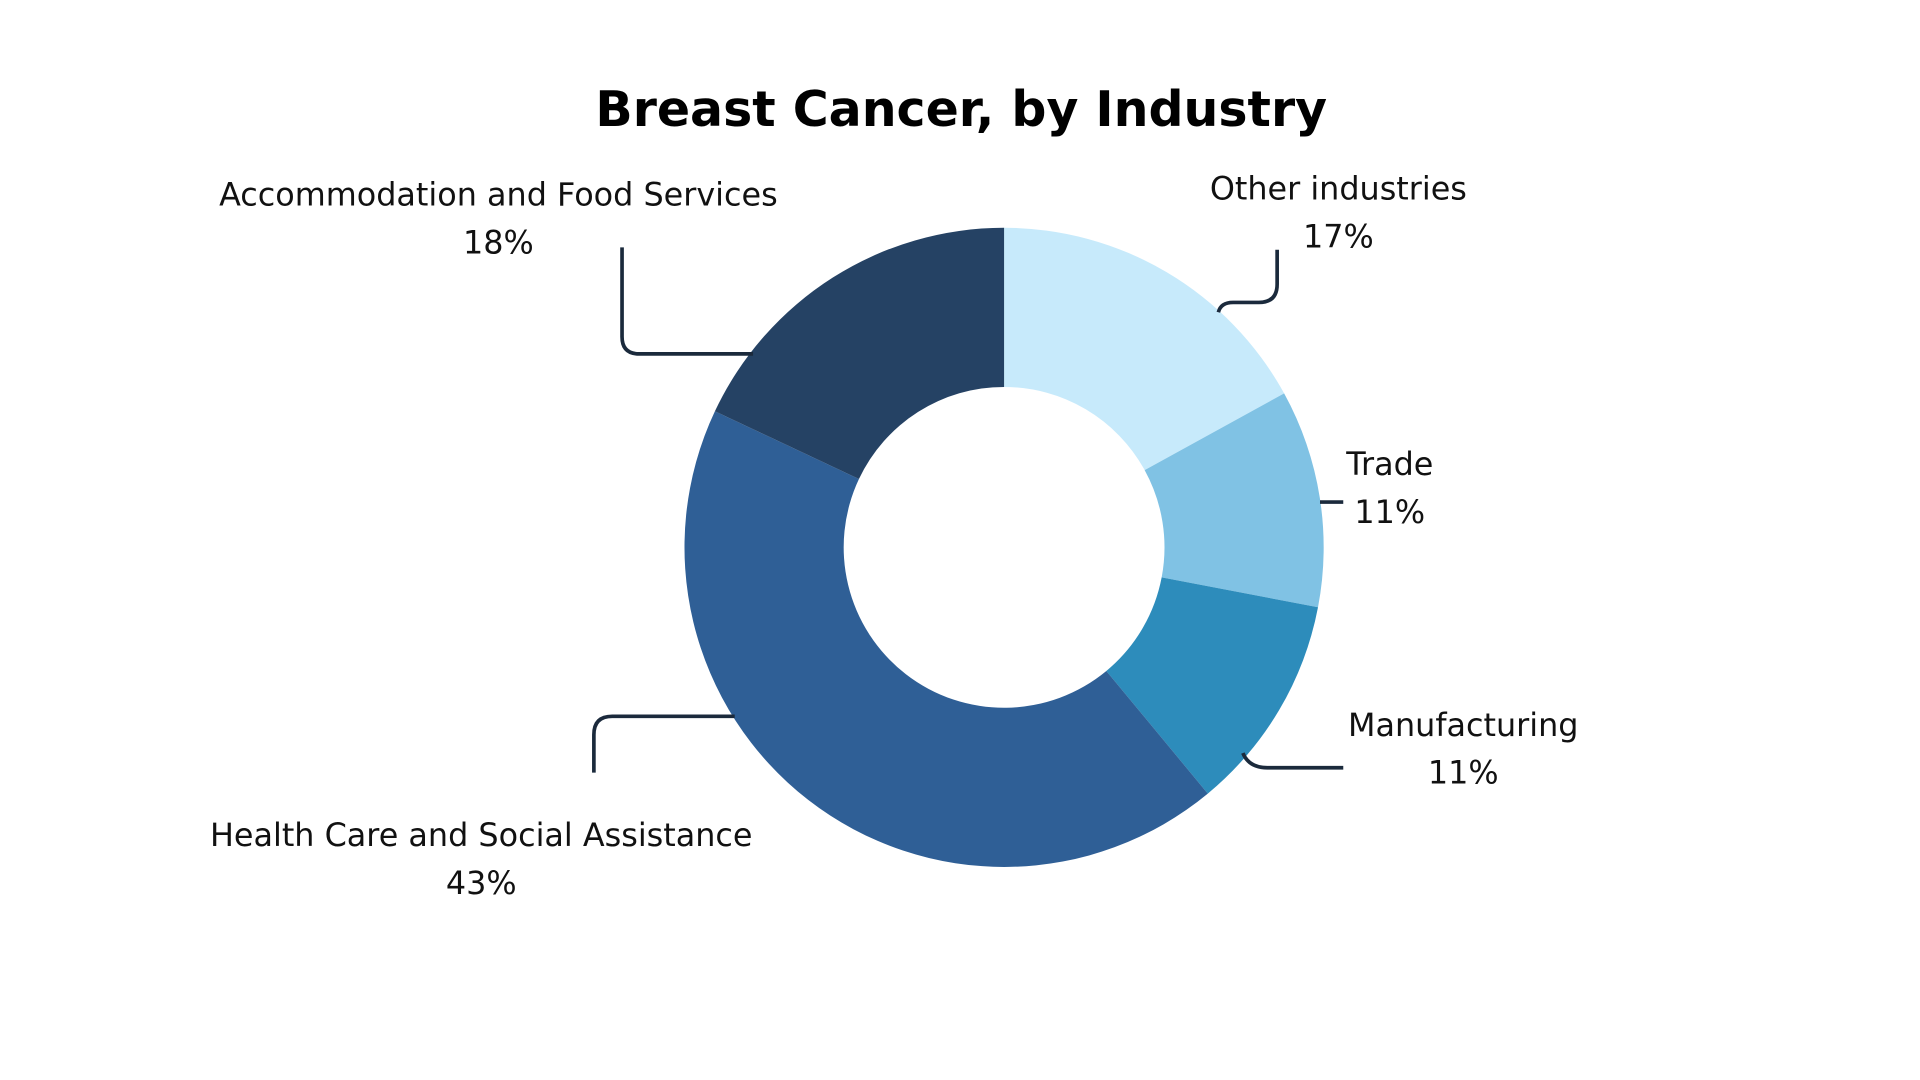 Image resolution: width=1920 pixels, height=1080 pixels. What do you see at coordinates (1389, 464) in the screenshot?
I see `label-trade: Trade` at bounding box center [1389, 464].